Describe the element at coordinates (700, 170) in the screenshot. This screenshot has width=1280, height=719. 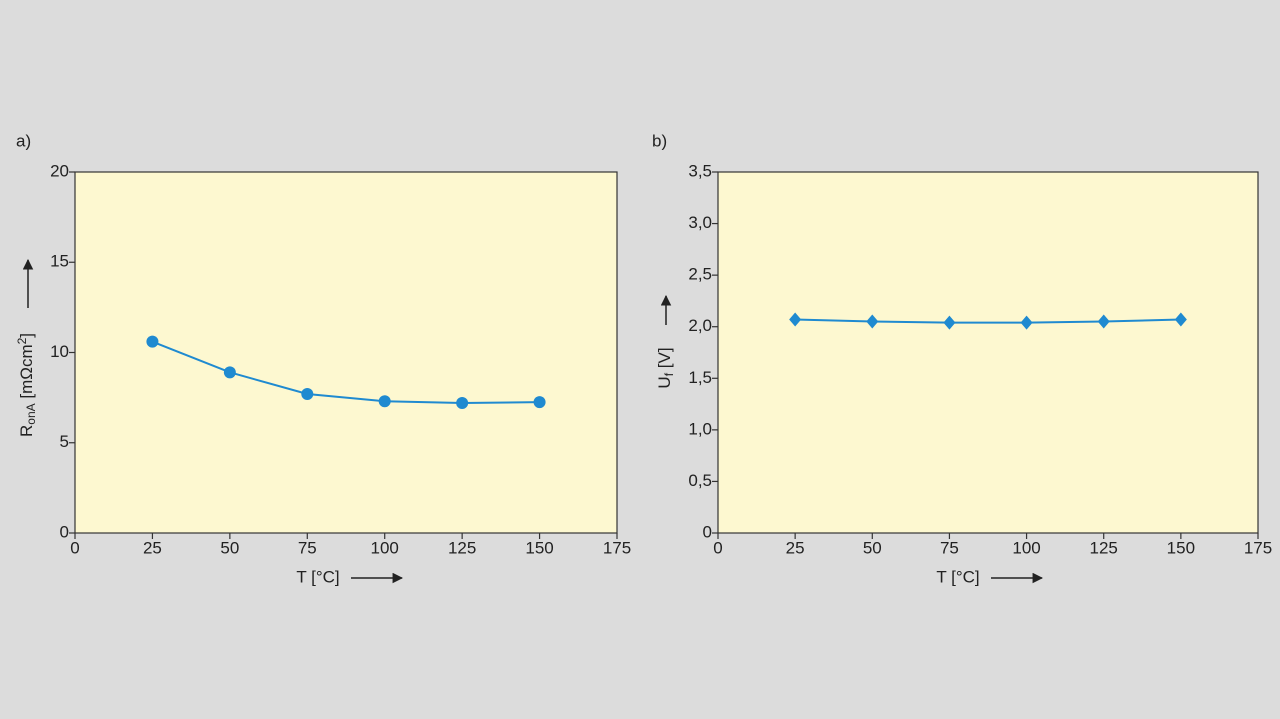
I see `y-tick-label: 3,5` at that location.